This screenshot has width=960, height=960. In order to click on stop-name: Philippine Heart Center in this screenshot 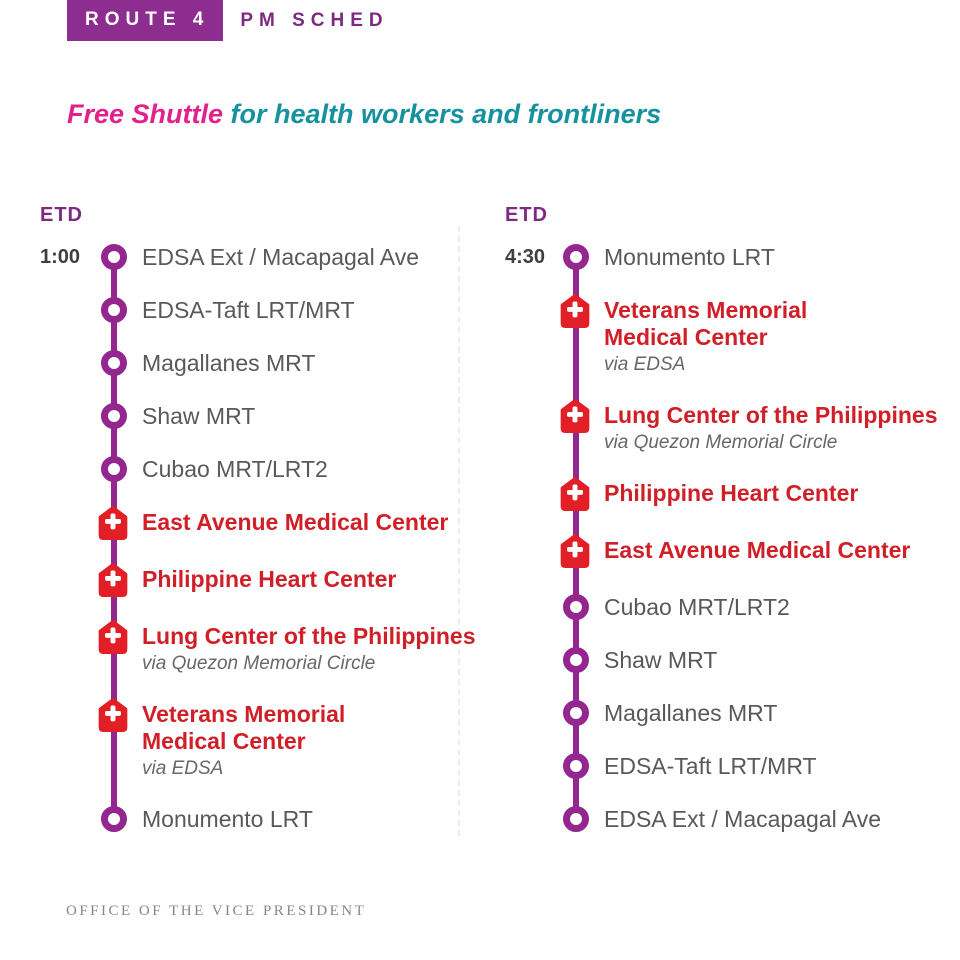, I will do `click(269, 579)`.